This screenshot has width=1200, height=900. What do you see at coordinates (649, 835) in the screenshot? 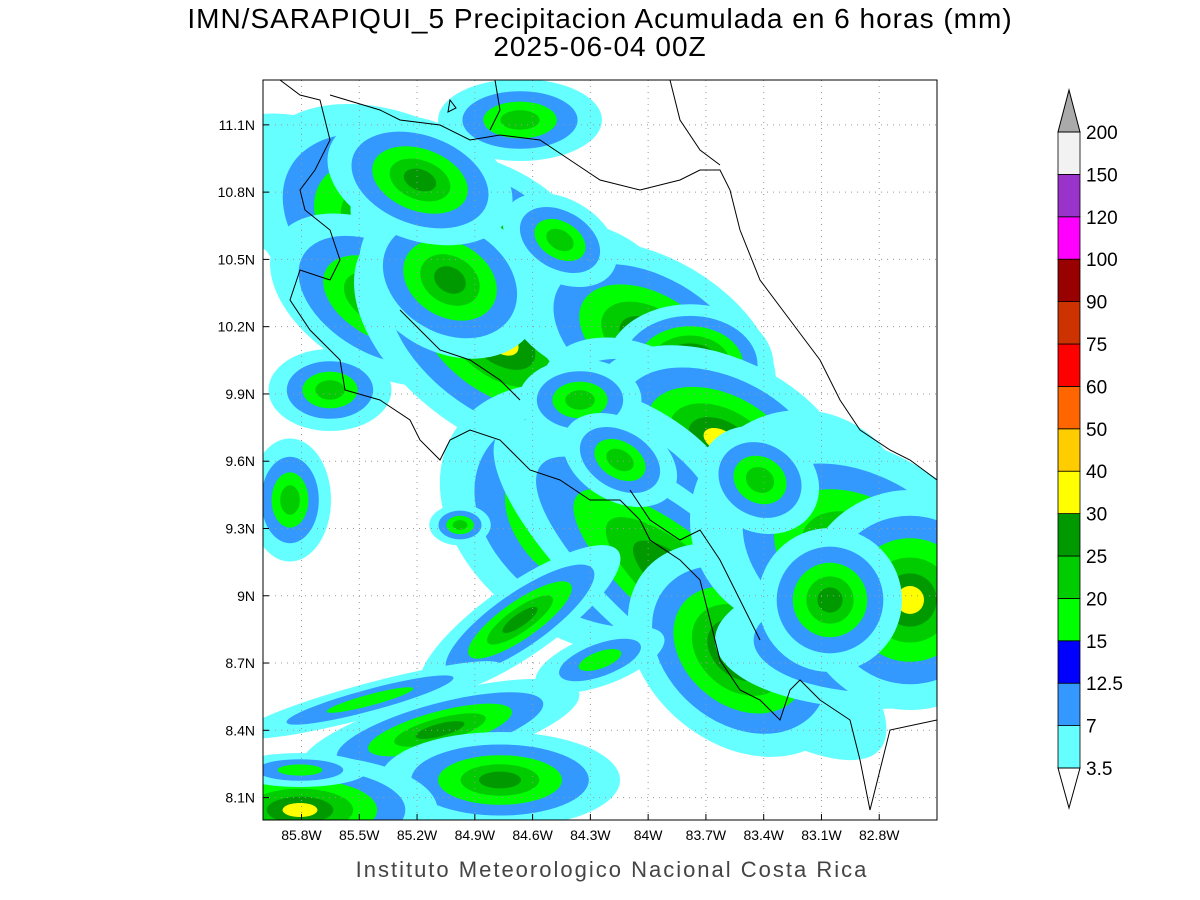
I see `x-tick-label: 84W` at bounding box center [649, 835].